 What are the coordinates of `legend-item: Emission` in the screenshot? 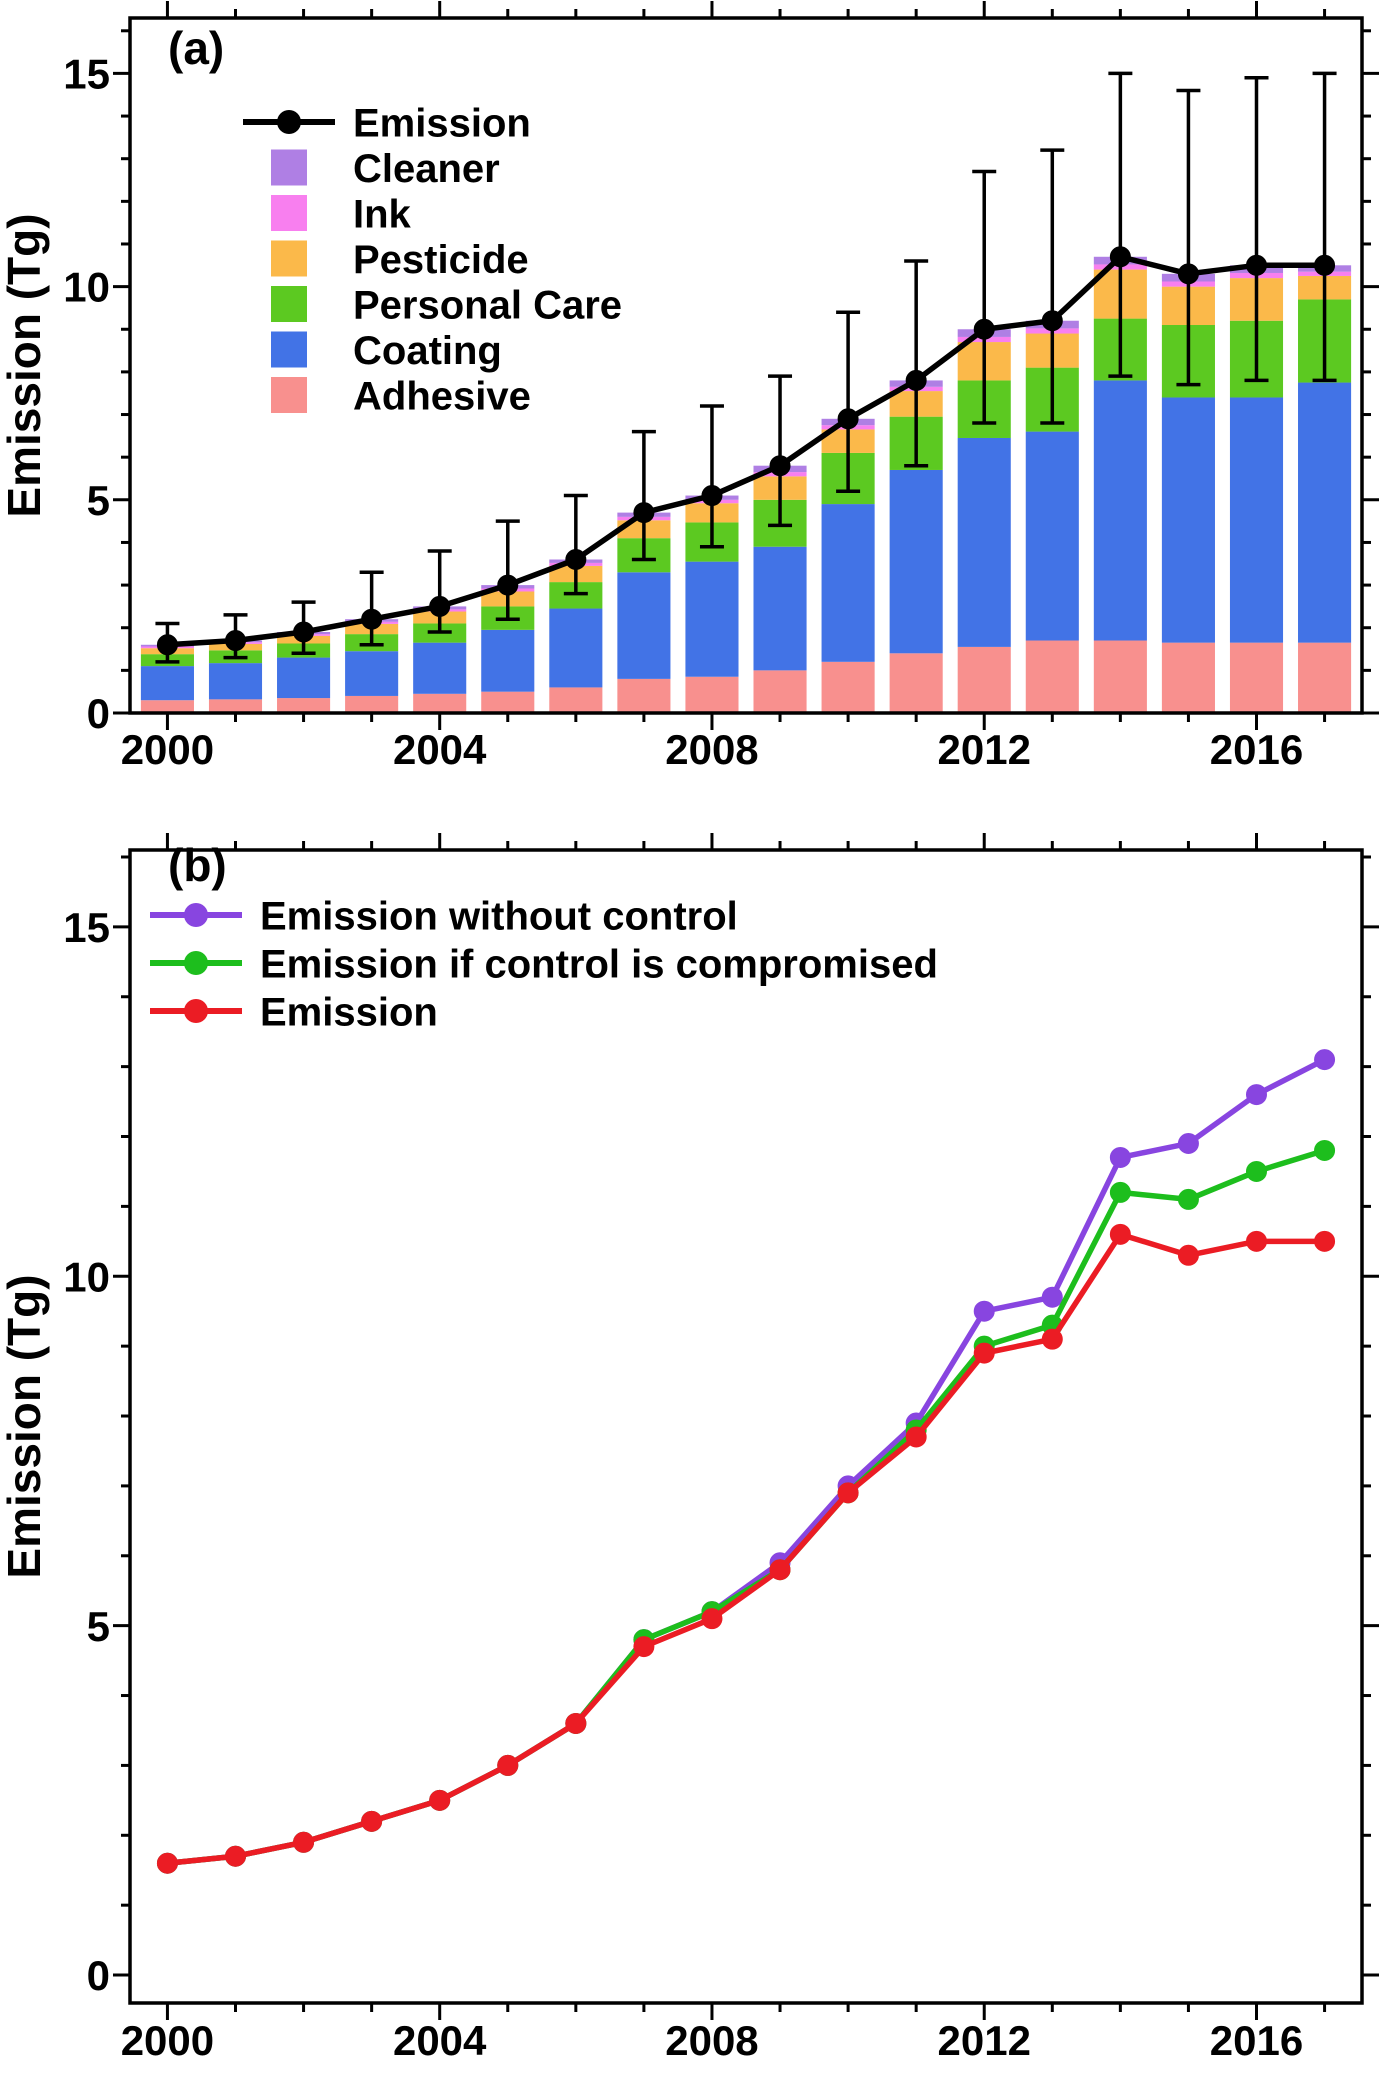 It's located at (387, 123).